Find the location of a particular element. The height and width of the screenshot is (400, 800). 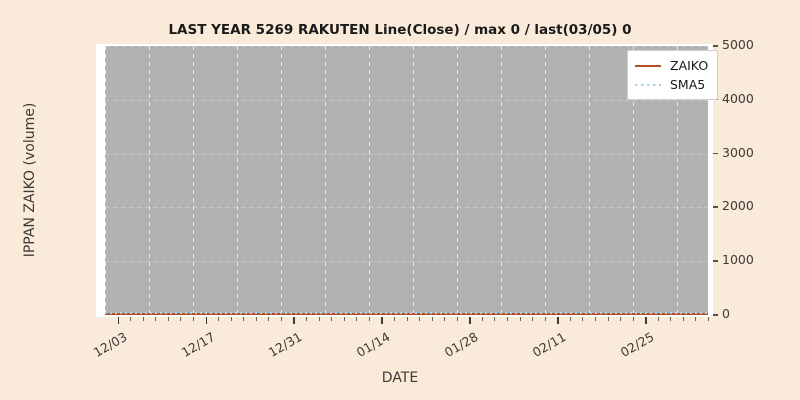

y-axis-tick-label: 3000 is located at coordinates (738, 152).